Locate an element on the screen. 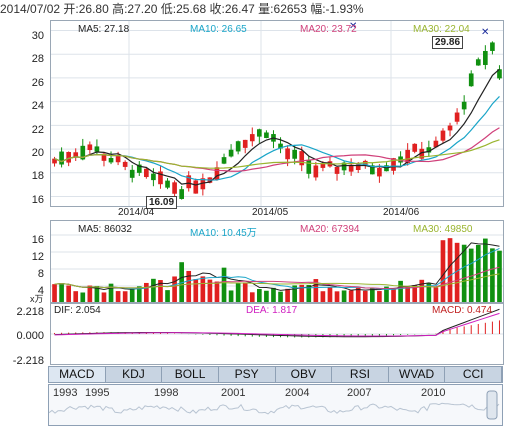 The image size is (520, 430). volume-ma5-line is located at coordinates (277, 266).